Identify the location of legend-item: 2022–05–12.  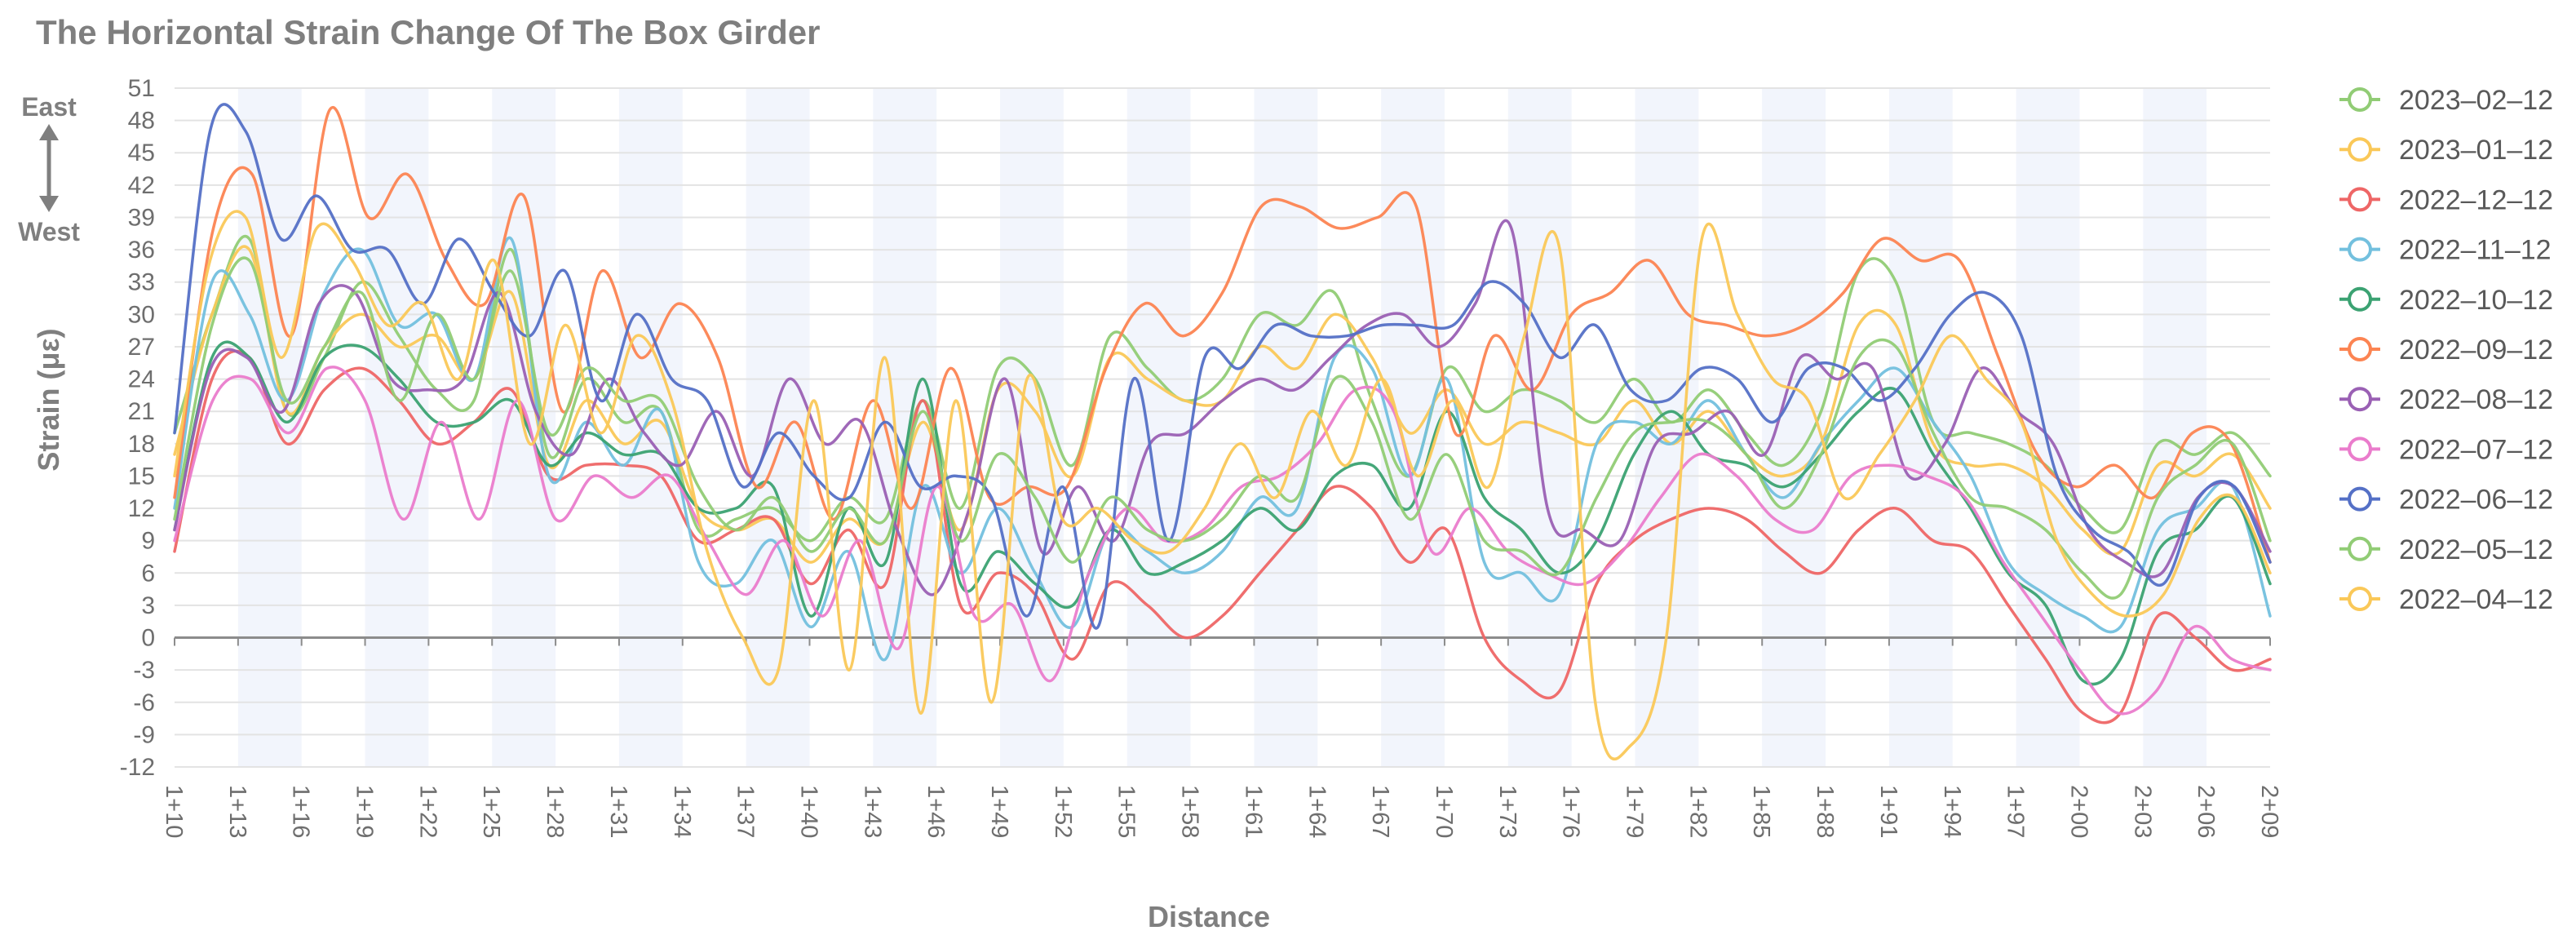
(2446, 549).